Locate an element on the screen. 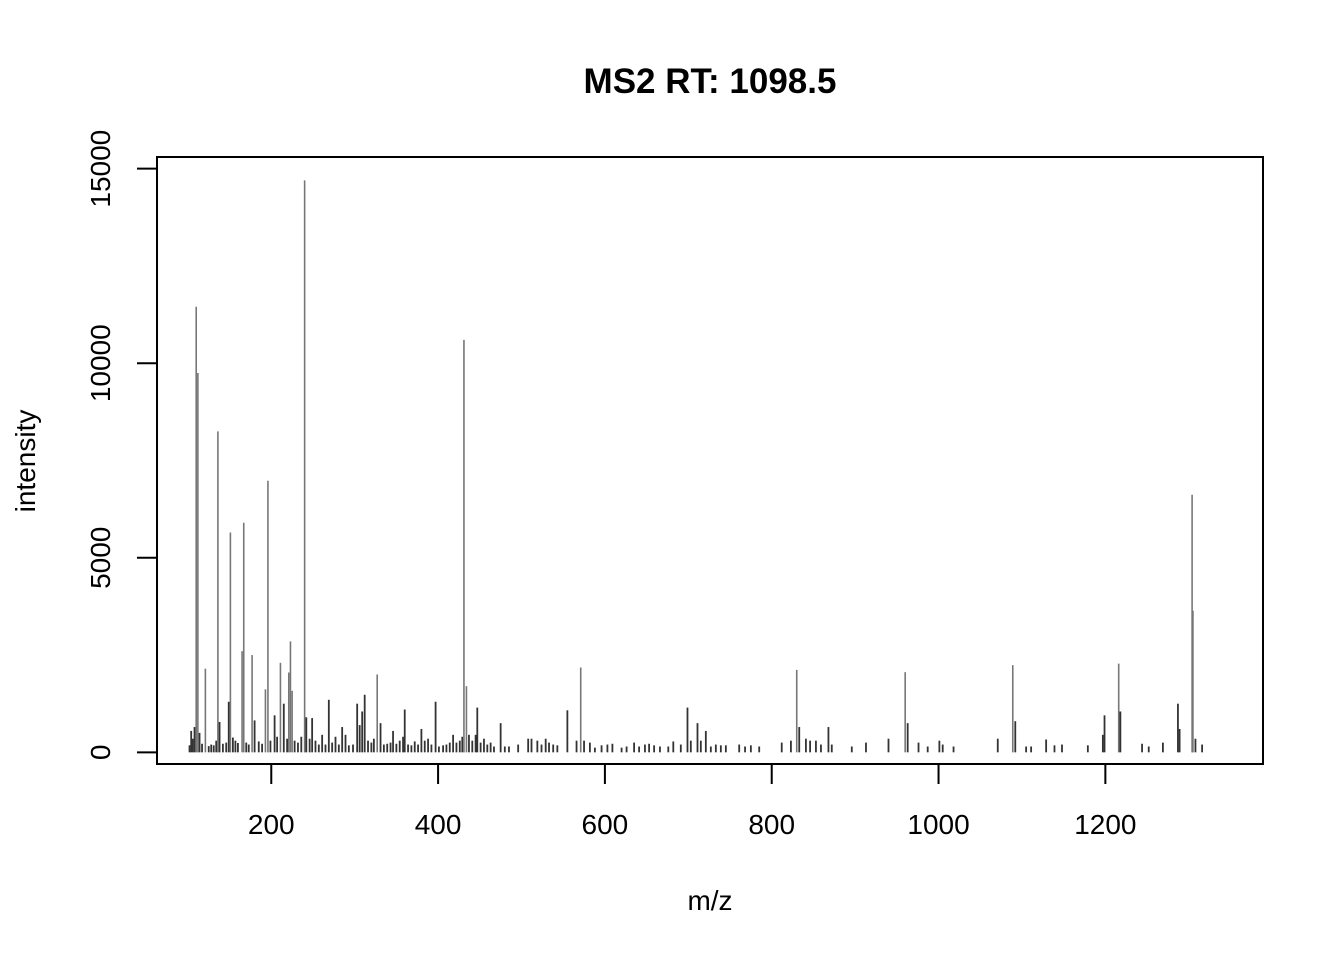 The width and height of the screenshot is (1344, 965). x-axis-label: m/z is located at coordinates (709, 900).